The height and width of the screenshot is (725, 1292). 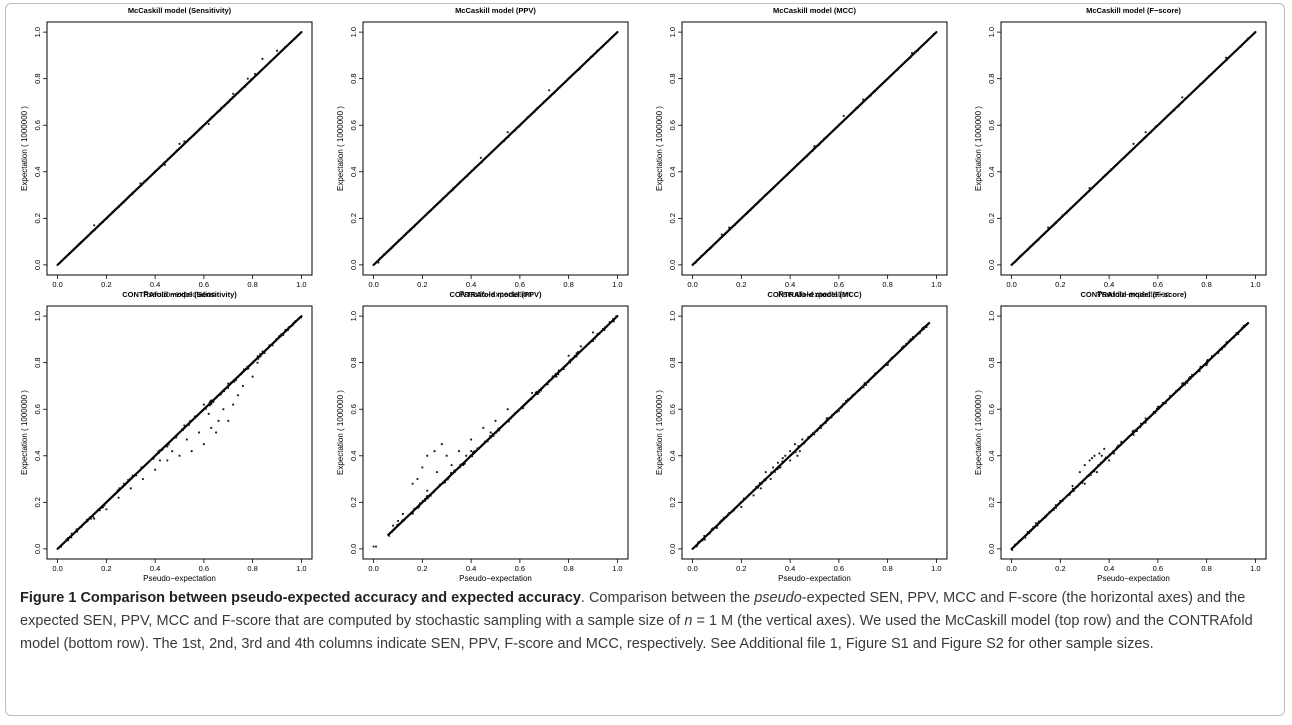 I want to click on panel-title: CONTRAfold model (MCC), so click(x=814, y=294).